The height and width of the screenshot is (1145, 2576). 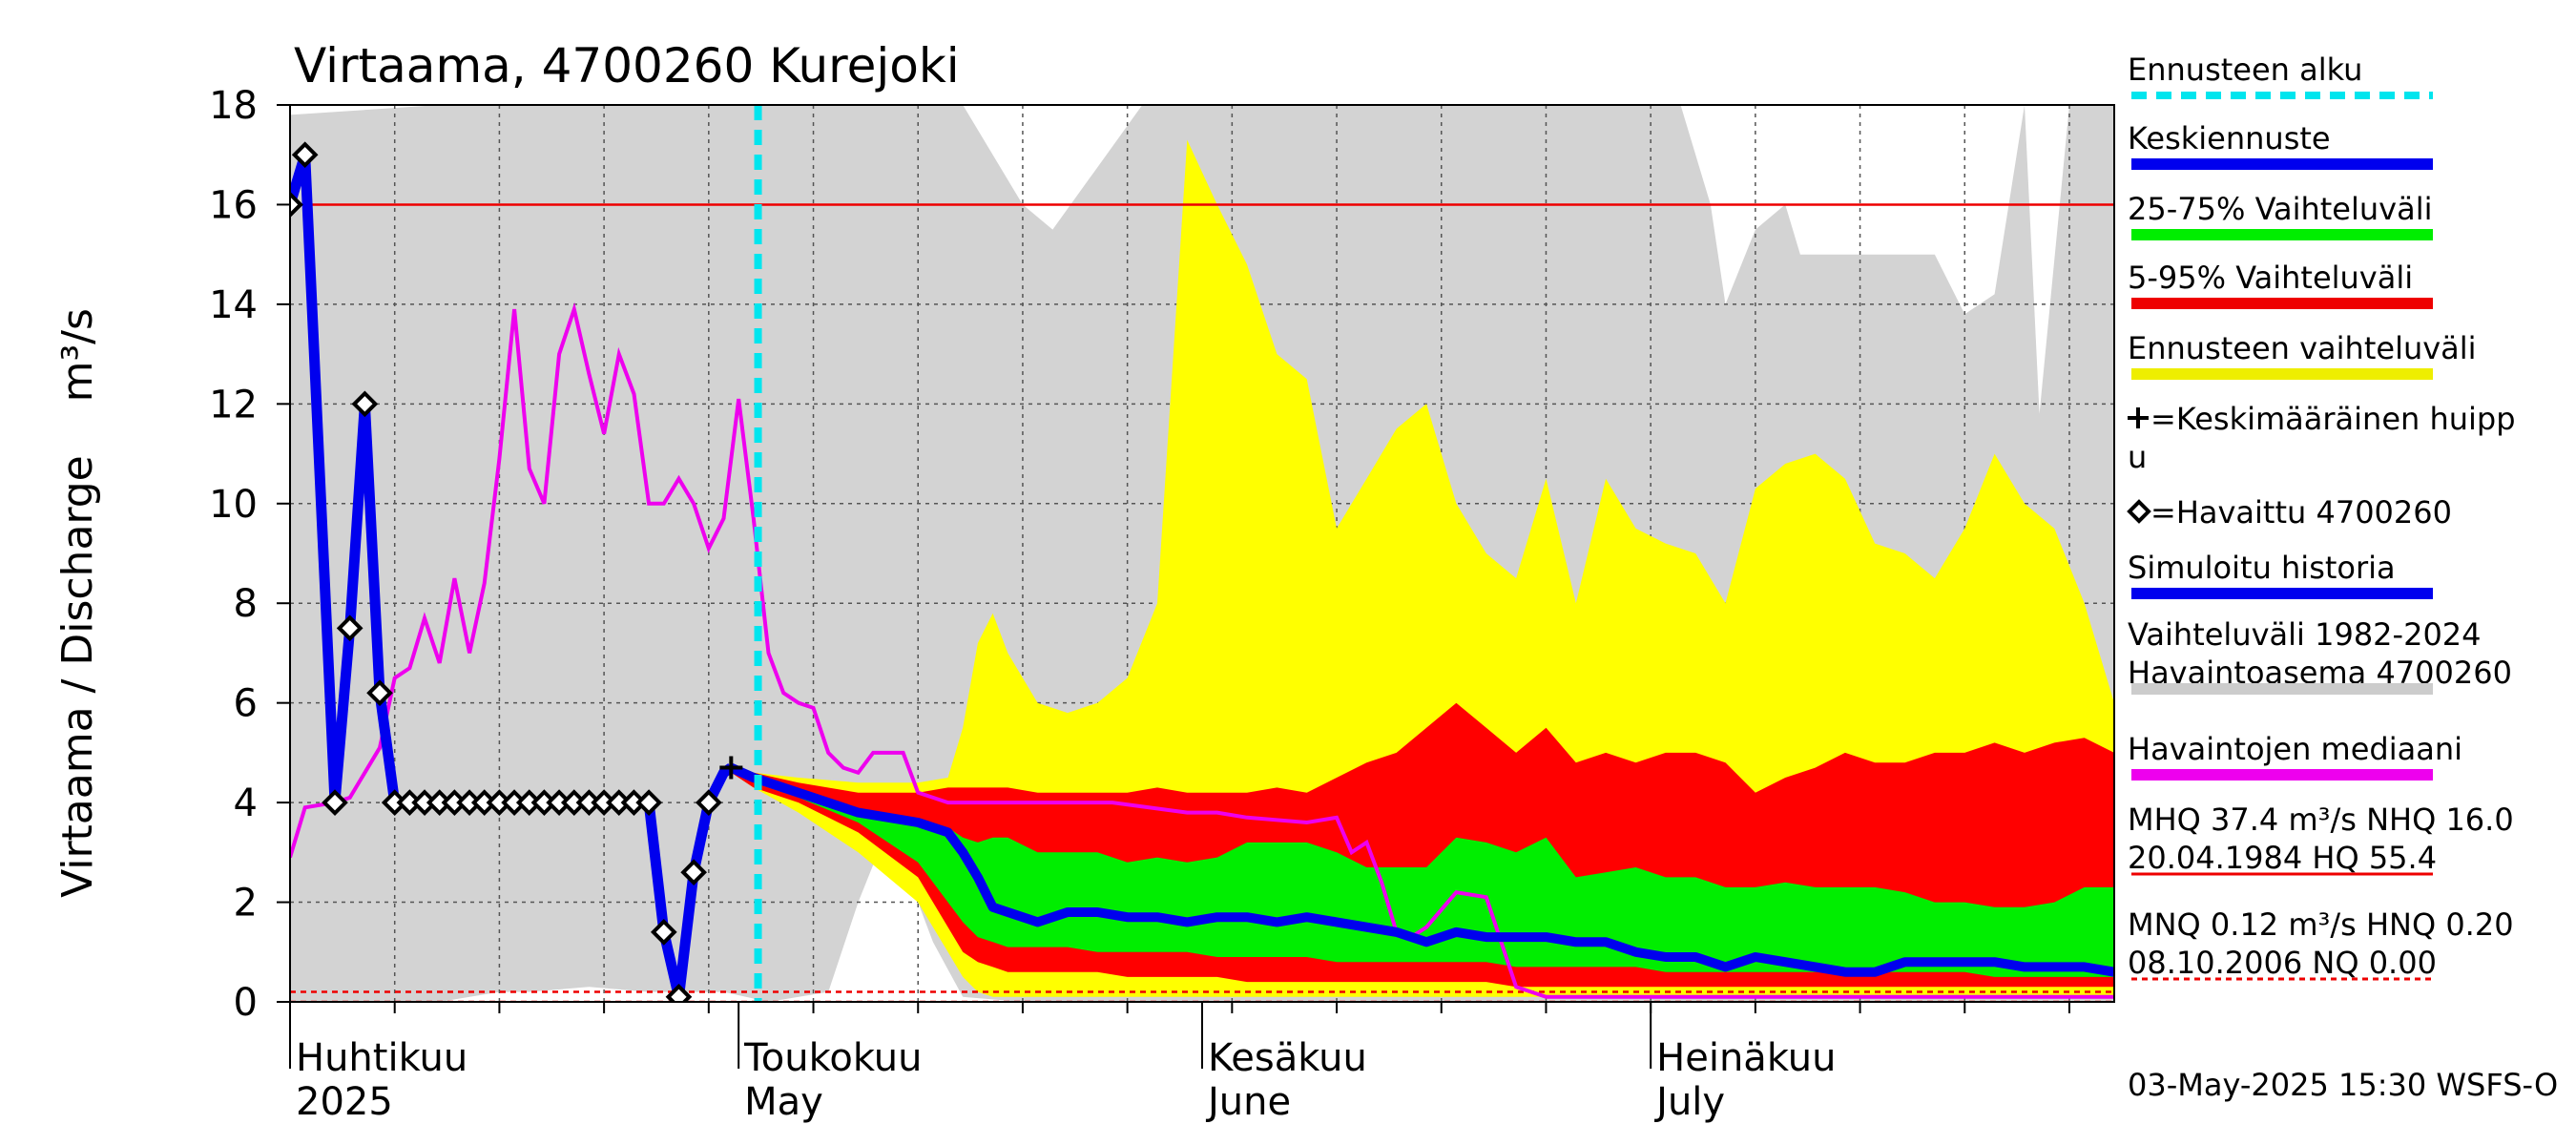 What do you see at coordinates (2321, 925) in the screenshot?
I see `legend-label-mnq: MNQ 0.12 m³/s HNQ 0.20` at bounding box center [2321, 925].